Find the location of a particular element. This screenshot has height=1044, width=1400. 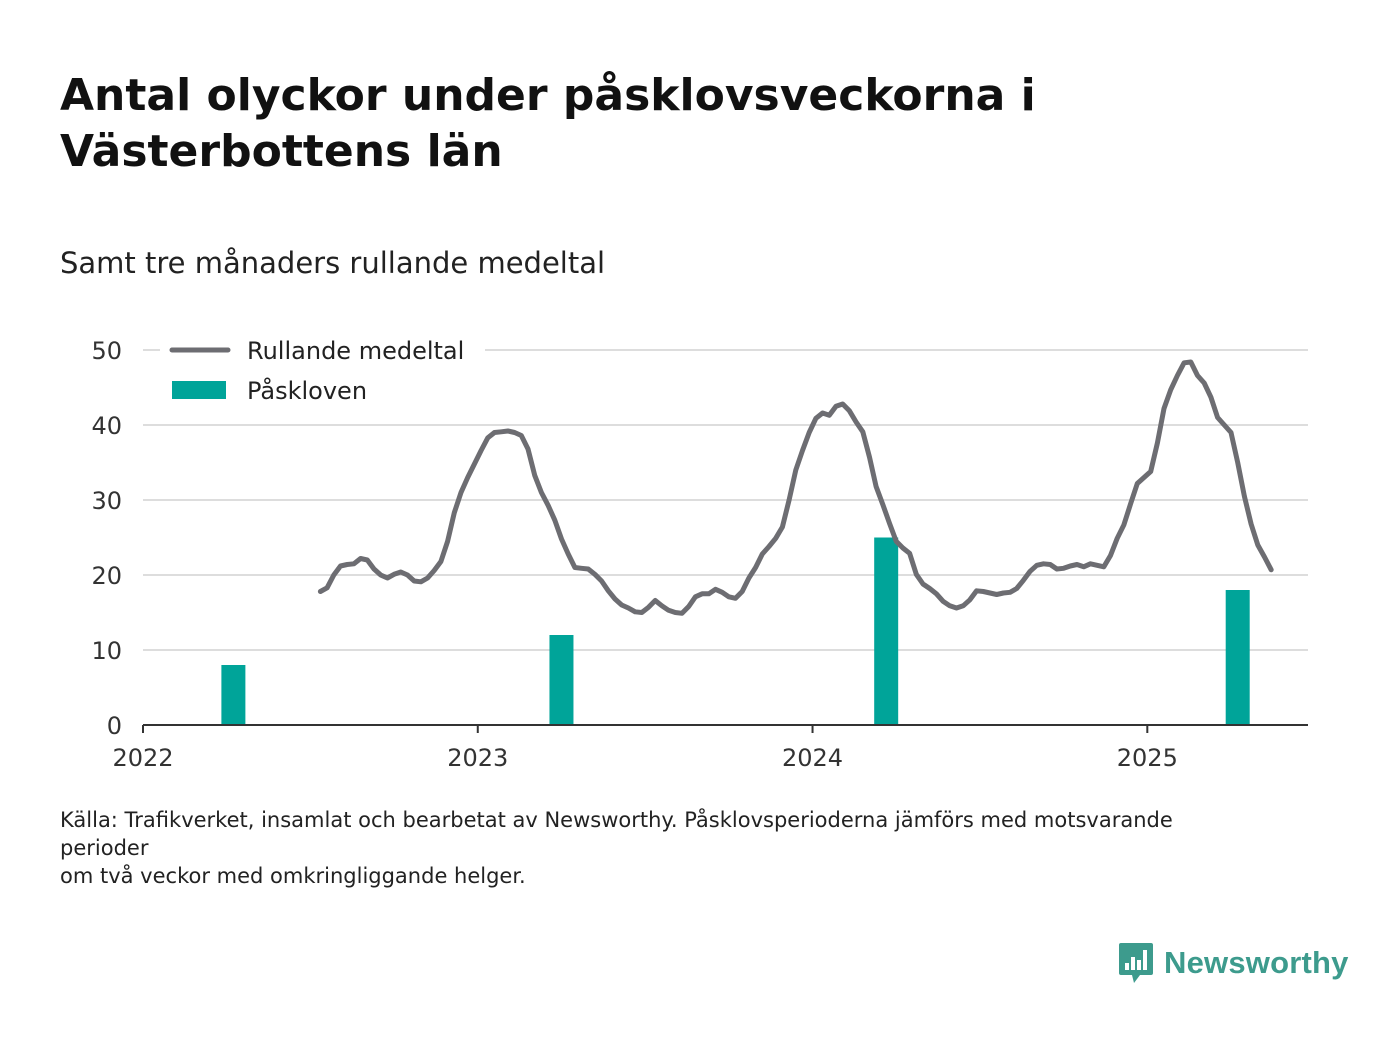

x-tick-label: 2024 is located at coordinates (812, 758).